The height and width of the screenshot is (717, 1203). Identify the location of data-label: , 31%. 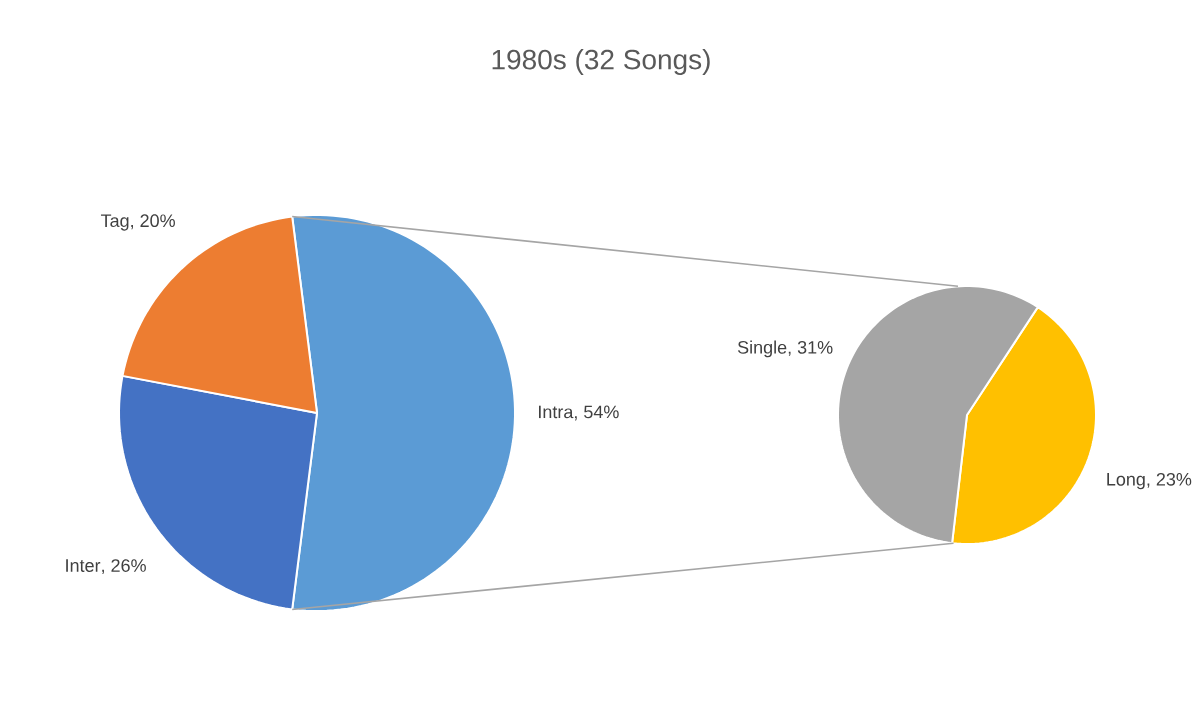
(810, 348).